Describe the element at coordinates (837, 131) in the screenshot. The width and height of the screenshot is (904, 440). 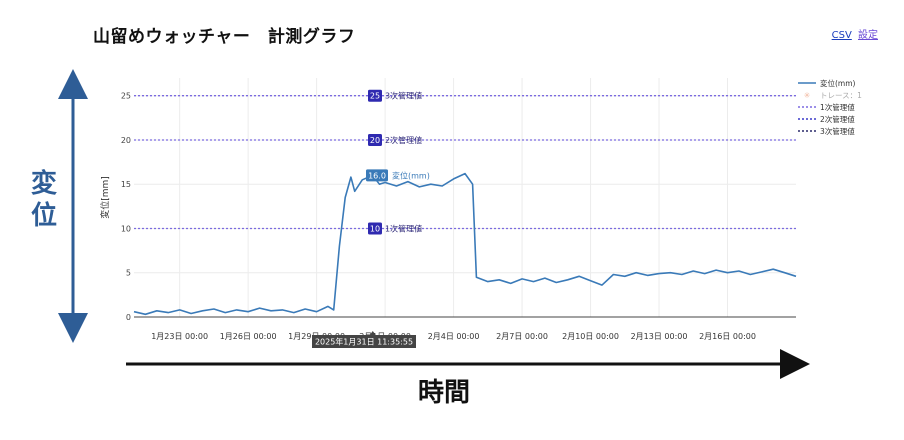
I see `legend-entry: 3次管理値` at that location.